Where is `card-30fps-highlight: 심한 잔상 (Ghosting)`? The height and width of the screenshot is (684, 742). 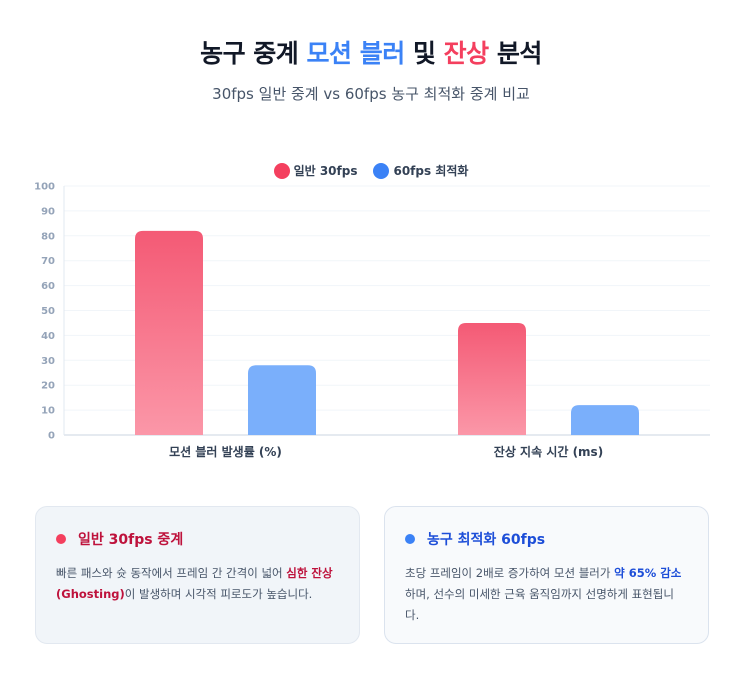 card-30fps-highlight: 심한 잔상 (Ghosting) is located at coordinates (194, 583).